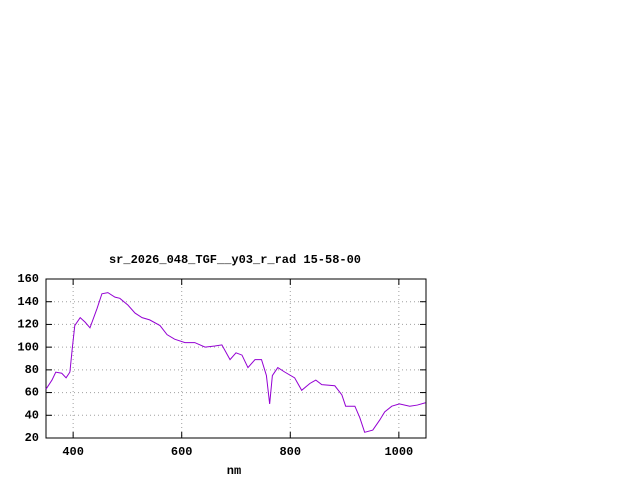 Image resolution: width=640 pixels, height=480 pixels. What do you see at coordinates (32, 438) in the screenshot?
I see `y-tick-label: 20` at bounding box center [32, 438].